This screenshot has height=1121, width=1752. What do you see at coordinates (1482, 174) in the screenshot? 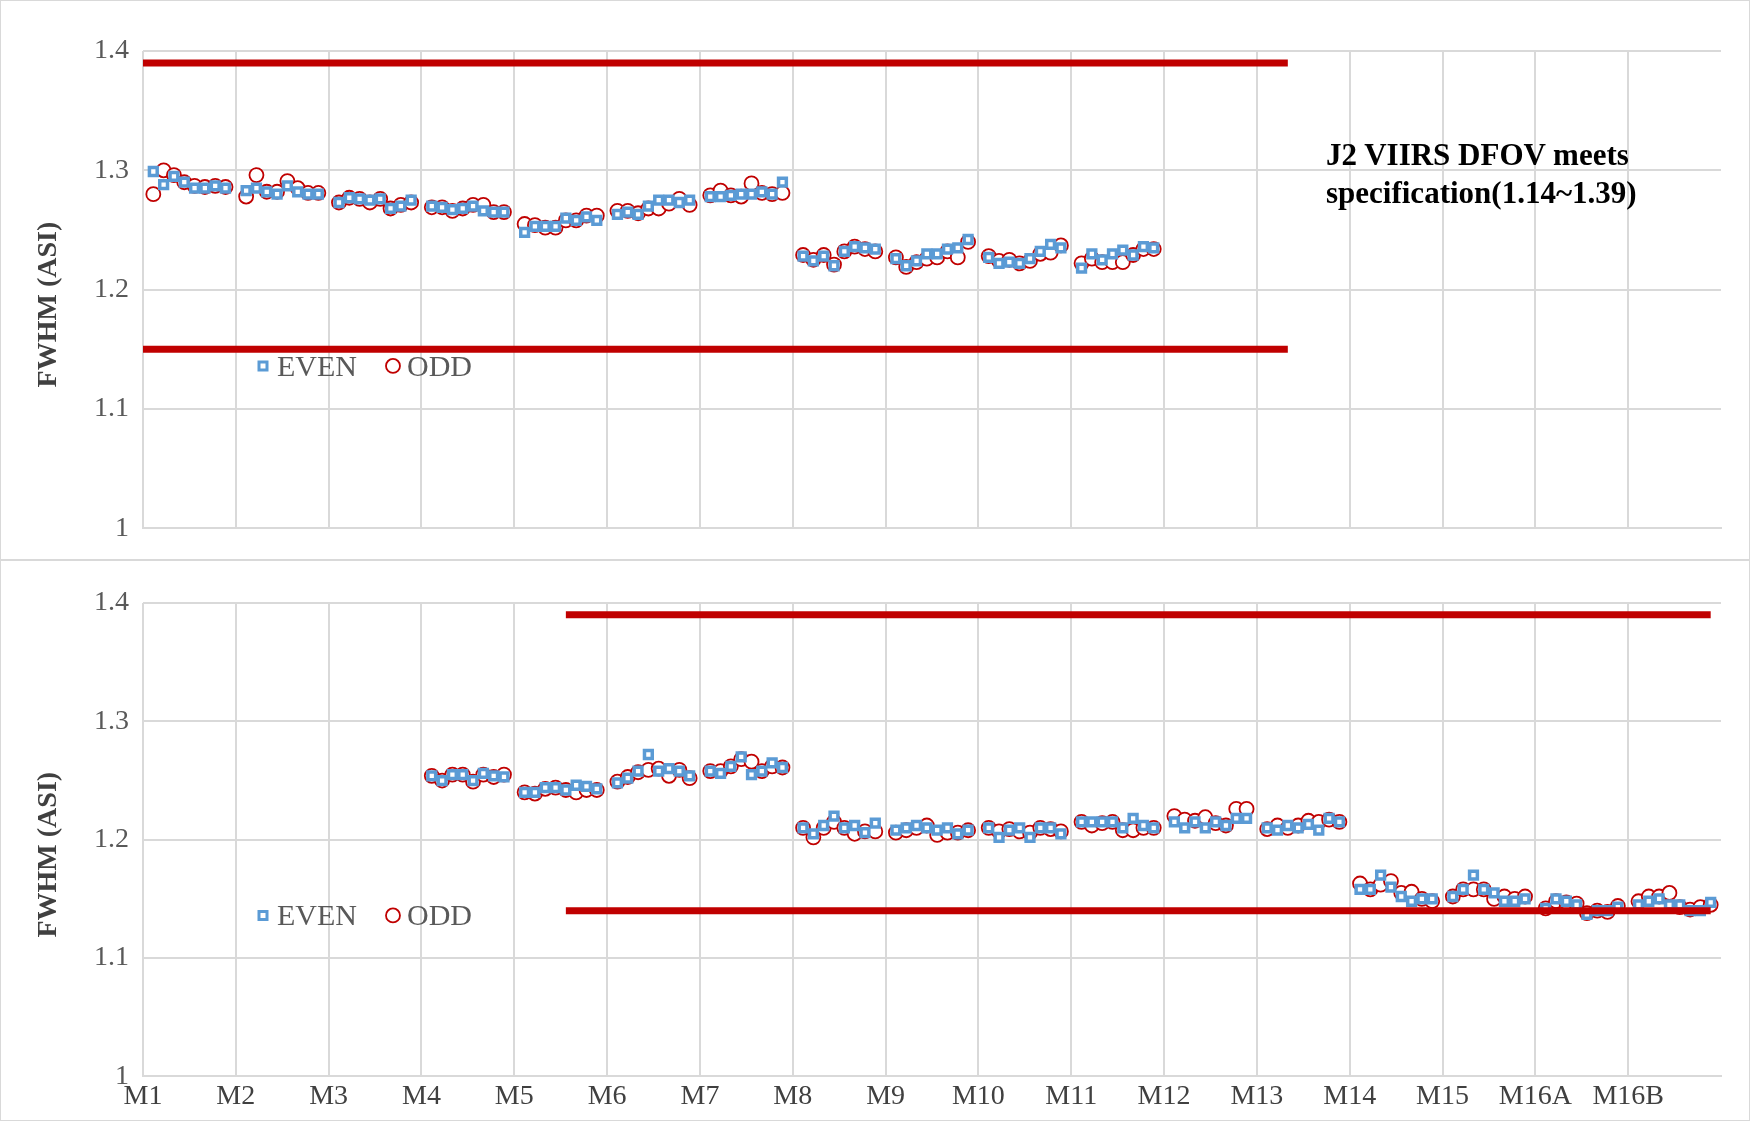
I see `annotation: J2 VIIRS DFOV meets specification(1.14~1.39)` at bounding box center [1482, 174].